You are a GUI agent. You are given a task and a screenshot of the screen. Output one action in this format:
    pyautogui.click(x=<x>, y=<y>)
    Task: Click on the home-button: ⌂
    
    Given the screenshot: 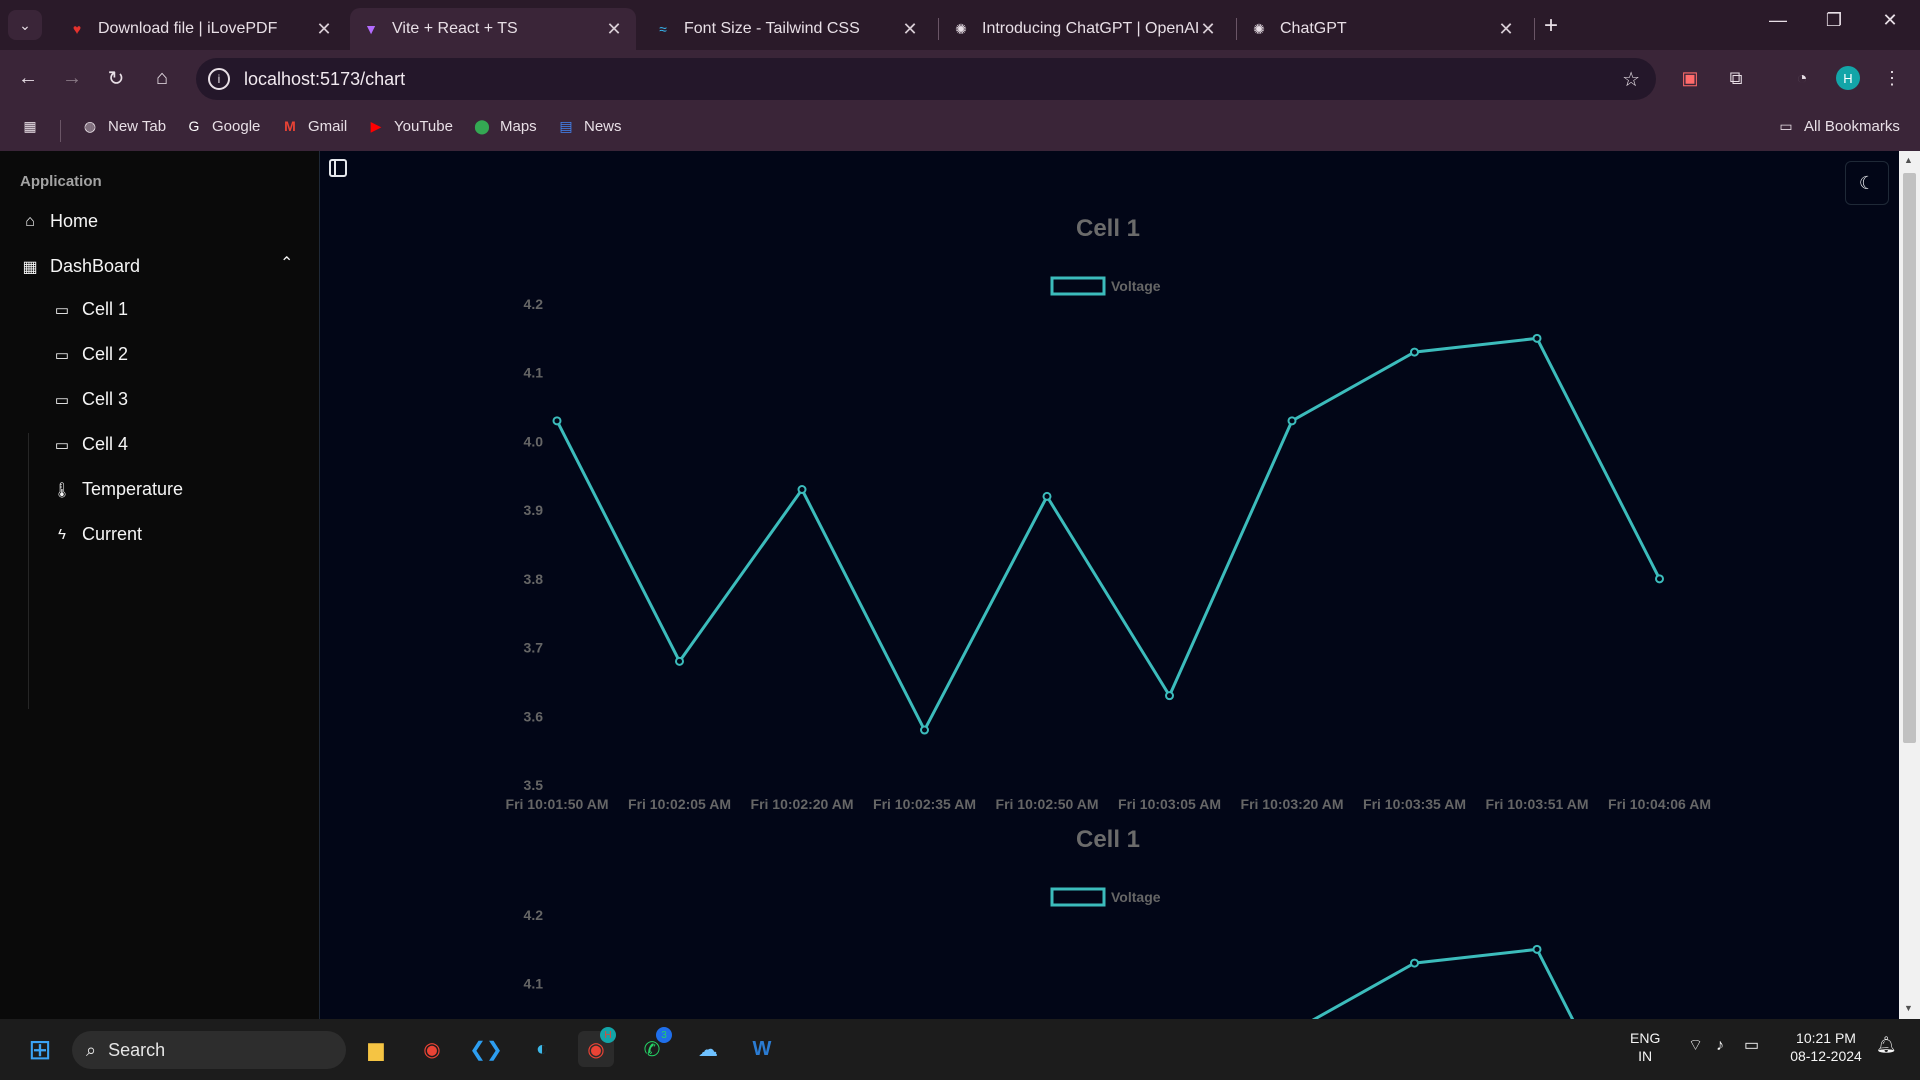 What is the action you would take?
    pyautogui.click(x=162, y=78)
    